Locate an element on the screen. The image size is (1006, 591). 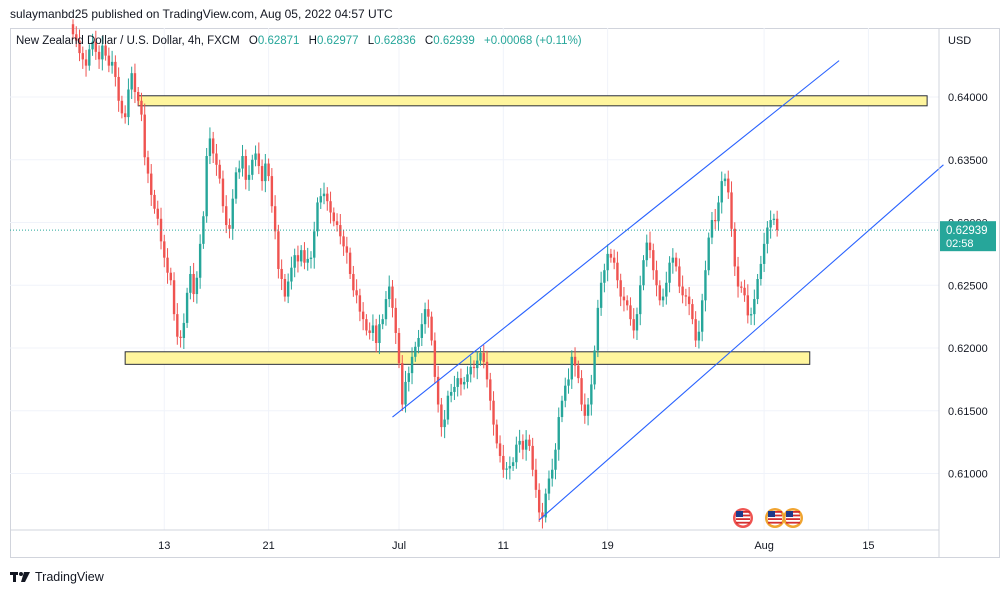
x-tick-label: 21 is located at coordinates (268, 546).